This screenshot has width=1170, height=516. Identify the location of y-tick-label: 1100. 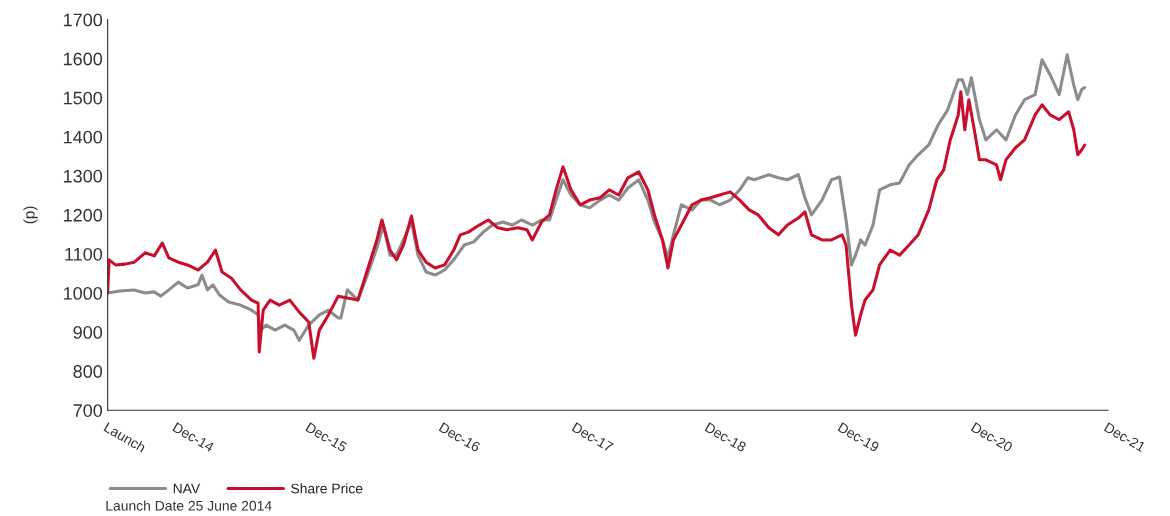
(84, 254).